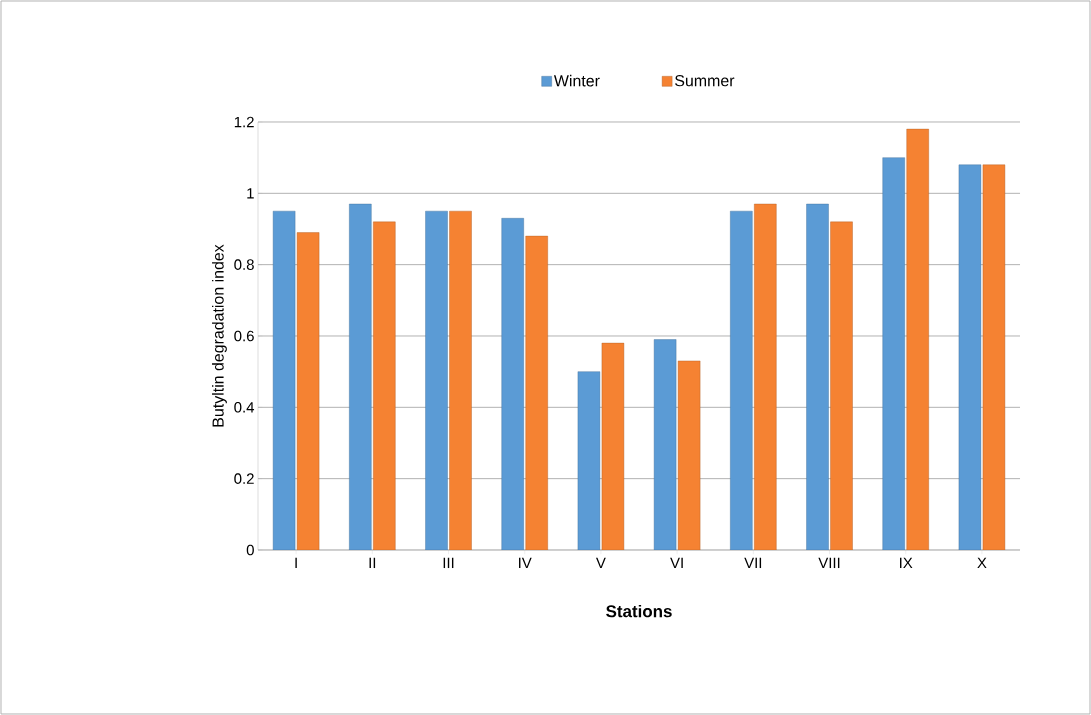  I want to click on y-axis-title: Butyltin degradation index, so click(219, 335).